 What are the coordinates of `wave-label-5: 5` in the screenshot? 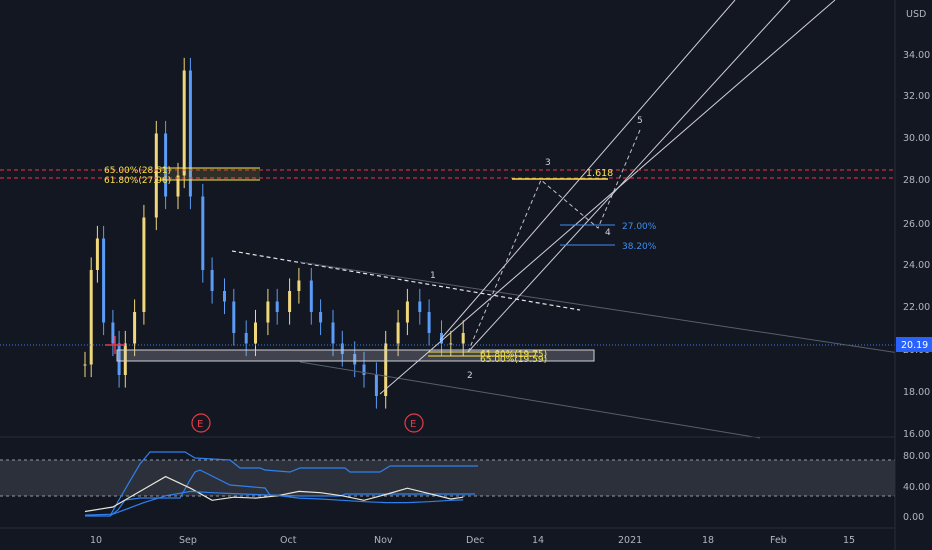 It's located at (640, 121).